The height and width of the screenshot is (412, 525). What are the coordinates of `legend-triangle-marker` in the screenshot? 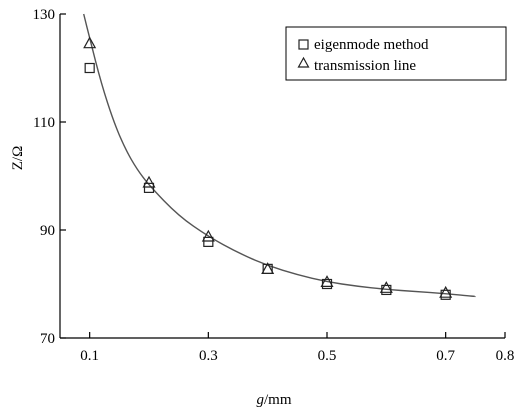 It's located at (303, 62).